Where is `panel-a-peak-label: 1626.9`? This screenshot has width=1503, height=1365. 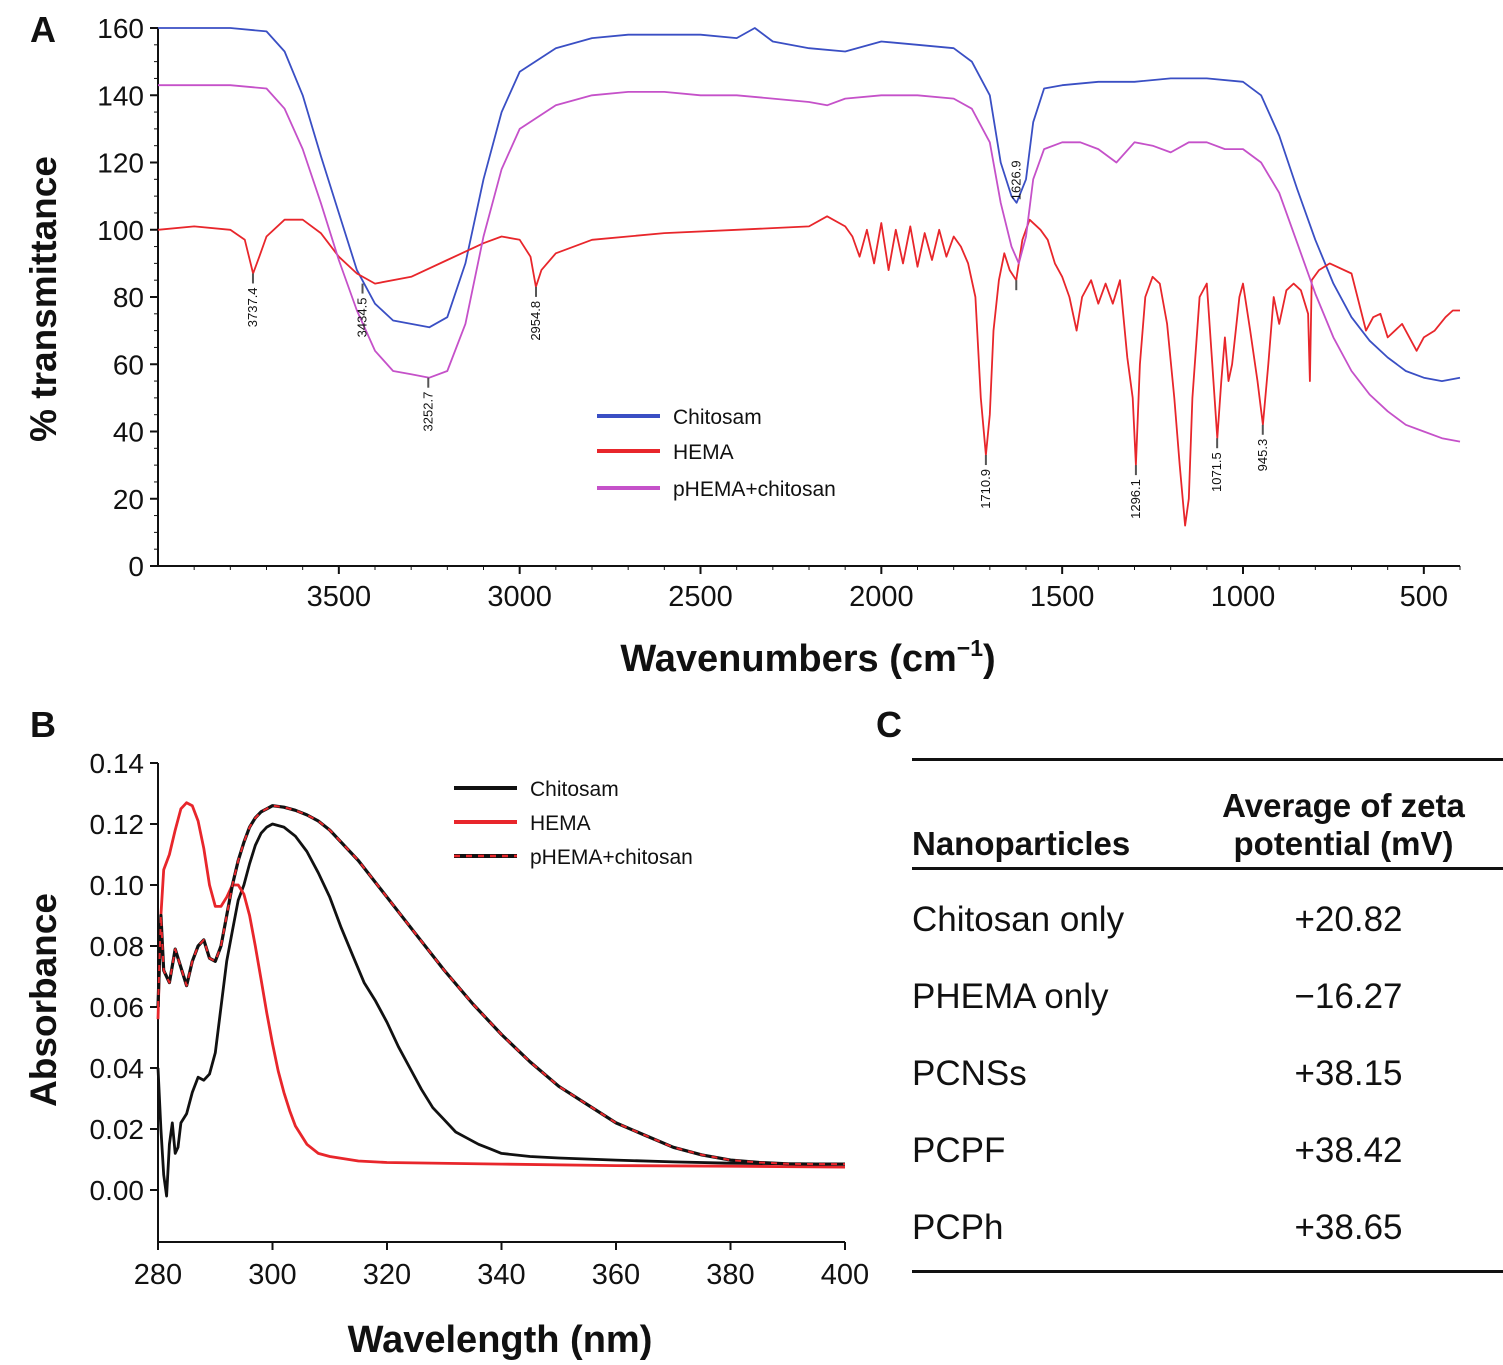 panel-a-peak-label: 1626.9 is located at coordinates (1015, 180).